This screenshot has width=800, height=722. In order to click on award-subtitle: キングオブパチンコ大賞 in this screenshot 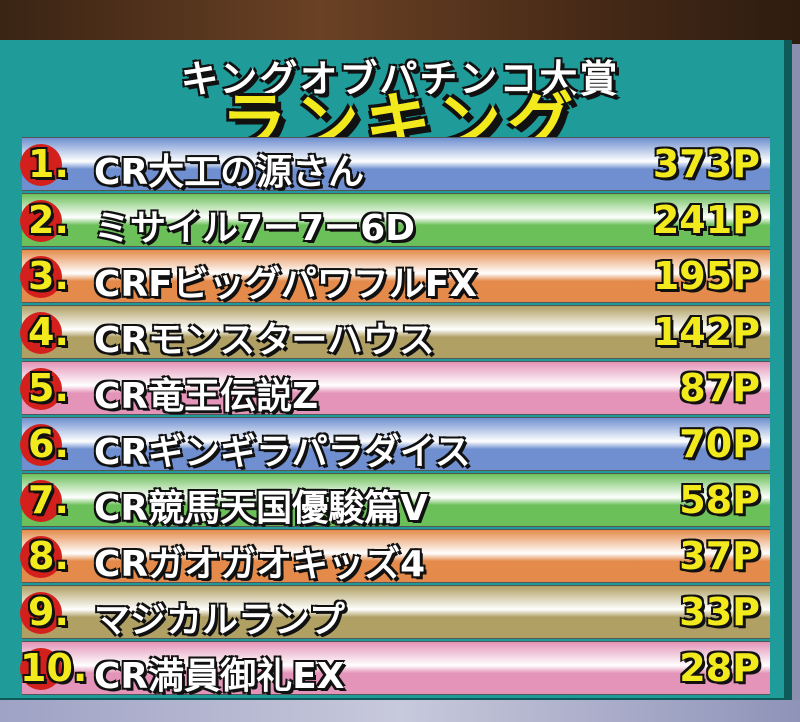, I will do `click(400, 79)`.